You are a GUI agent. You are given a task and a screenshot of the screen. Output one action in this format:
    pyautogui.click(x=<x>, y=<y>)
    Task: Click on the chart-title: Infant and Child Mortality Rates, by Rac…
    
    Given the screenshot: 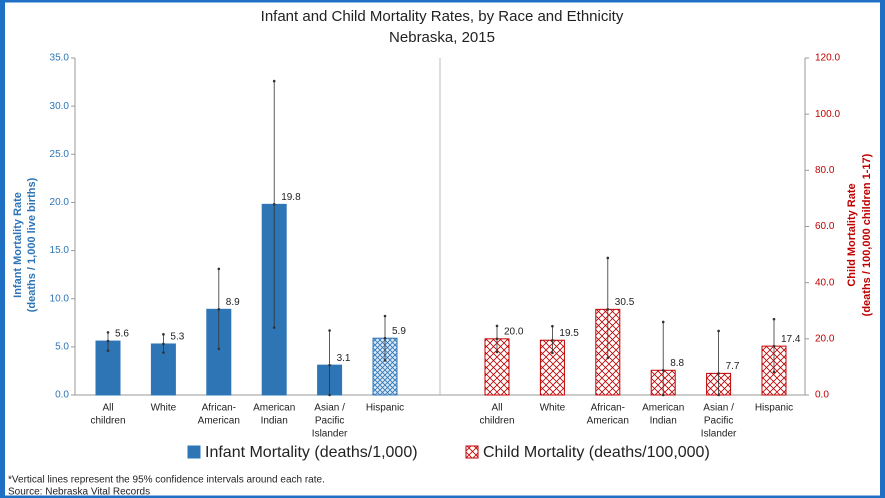 What is the action you would take?
    pyautogui.click(x=442, y=16)
    